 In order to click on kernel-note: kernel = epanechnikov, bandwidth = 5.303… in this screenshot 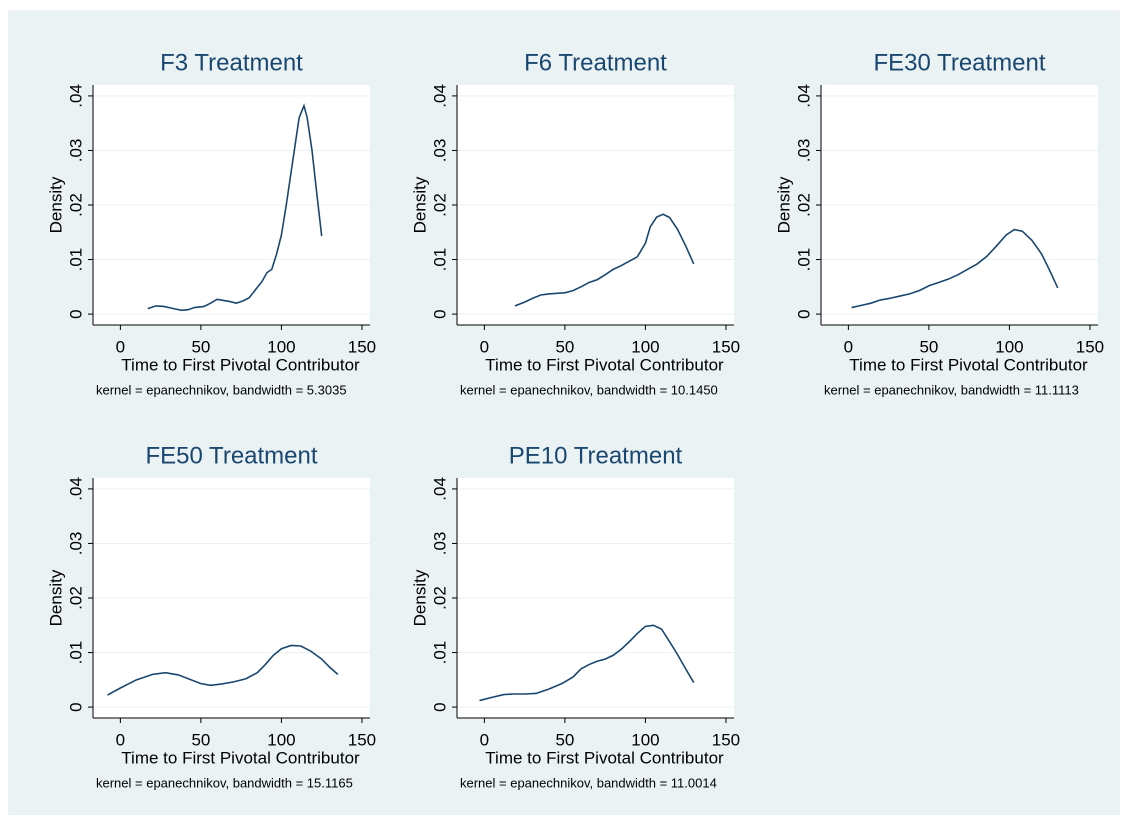, I will do `click(221, 389)`.